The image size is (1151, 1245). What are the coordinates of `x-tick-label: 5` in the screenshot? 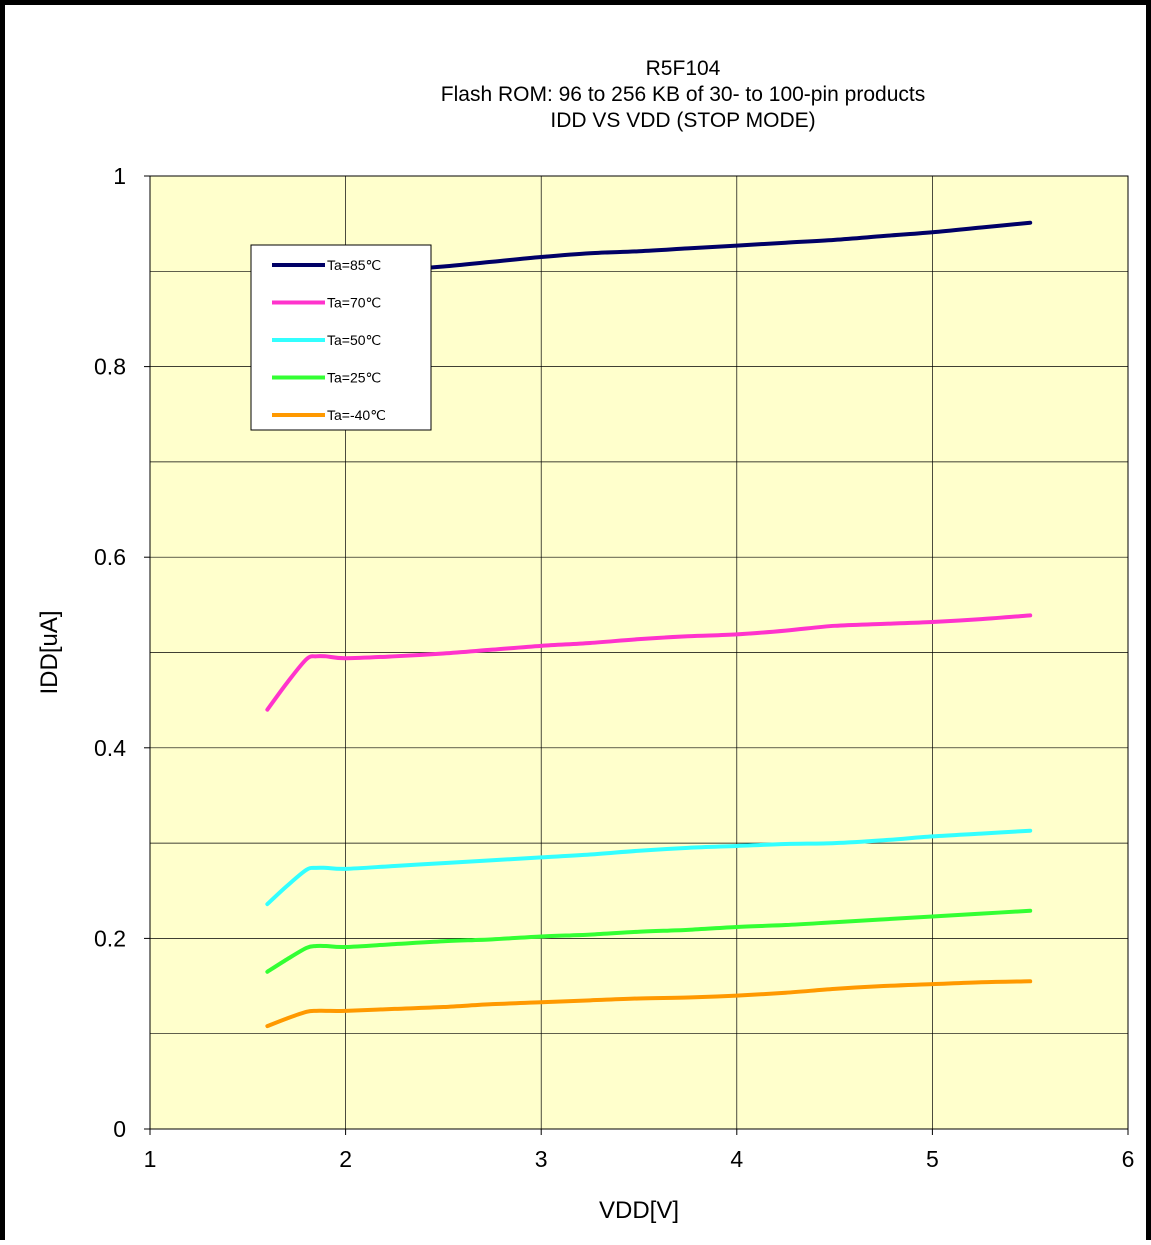 It's located at (932, 1159).